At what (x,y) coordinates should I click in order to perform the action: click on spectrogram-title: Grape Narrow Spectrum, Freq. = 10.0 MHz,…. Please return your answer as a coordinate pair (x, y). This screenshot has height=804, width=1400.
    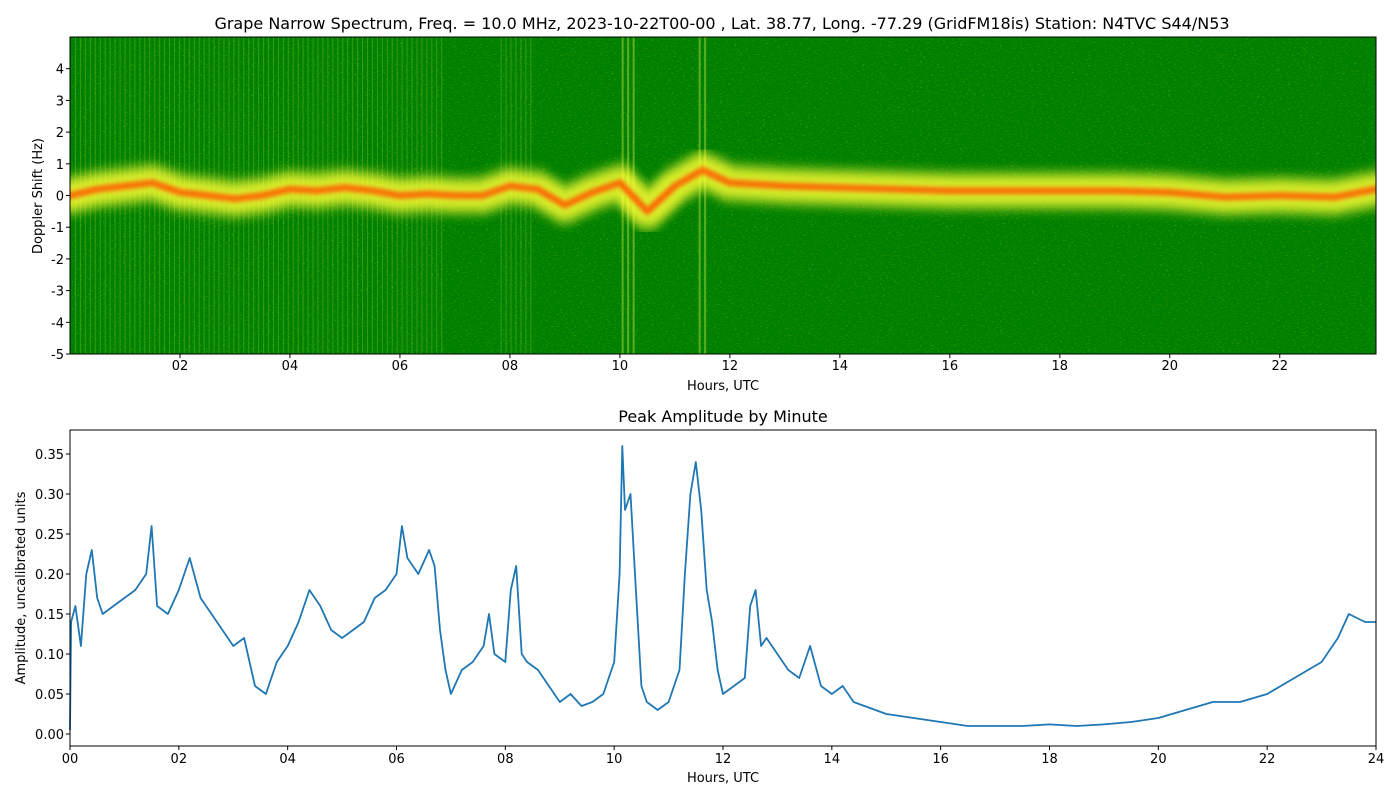
    Looking at the image, I should click on (721, 23).